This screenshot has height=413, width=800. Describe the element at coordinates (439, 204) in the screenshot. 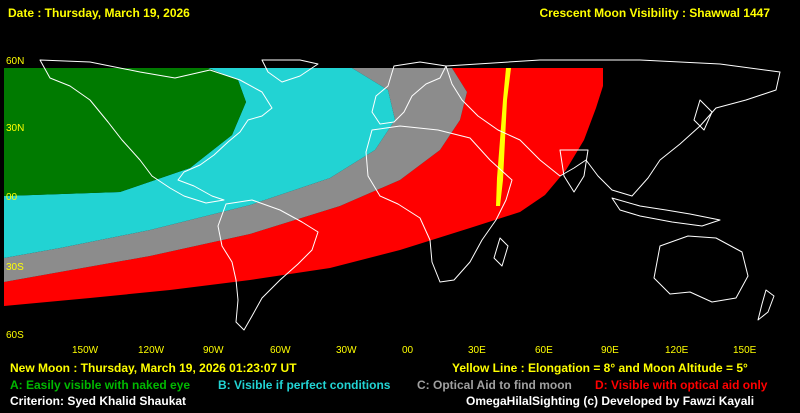

I see `coast-africa` at that location.